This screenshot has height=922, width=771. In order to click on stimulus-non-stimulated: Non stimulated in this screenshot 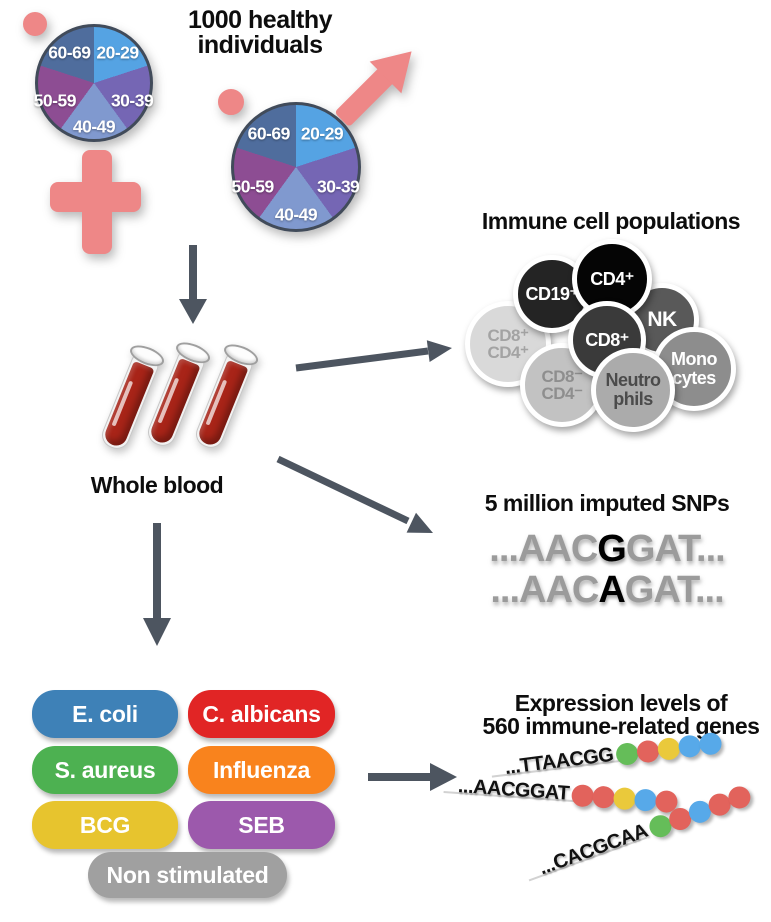, I will do `click(187, 875)`.